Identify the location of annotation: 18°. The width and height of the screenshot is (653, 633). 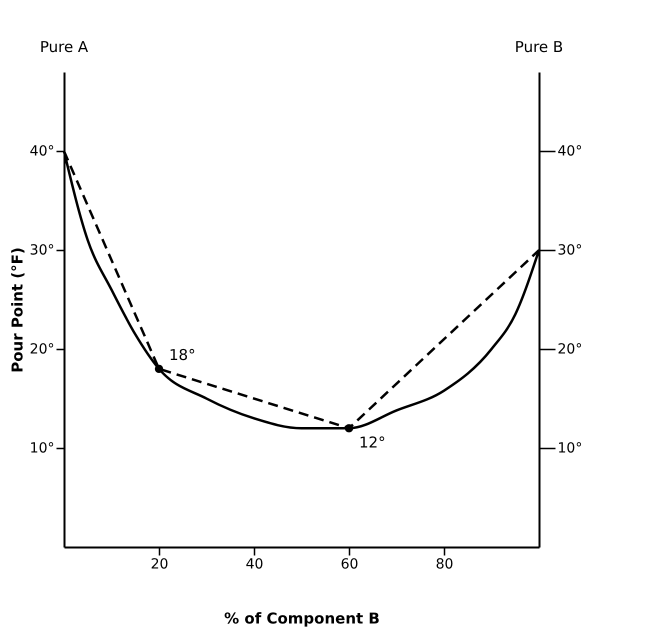
(182, 355).